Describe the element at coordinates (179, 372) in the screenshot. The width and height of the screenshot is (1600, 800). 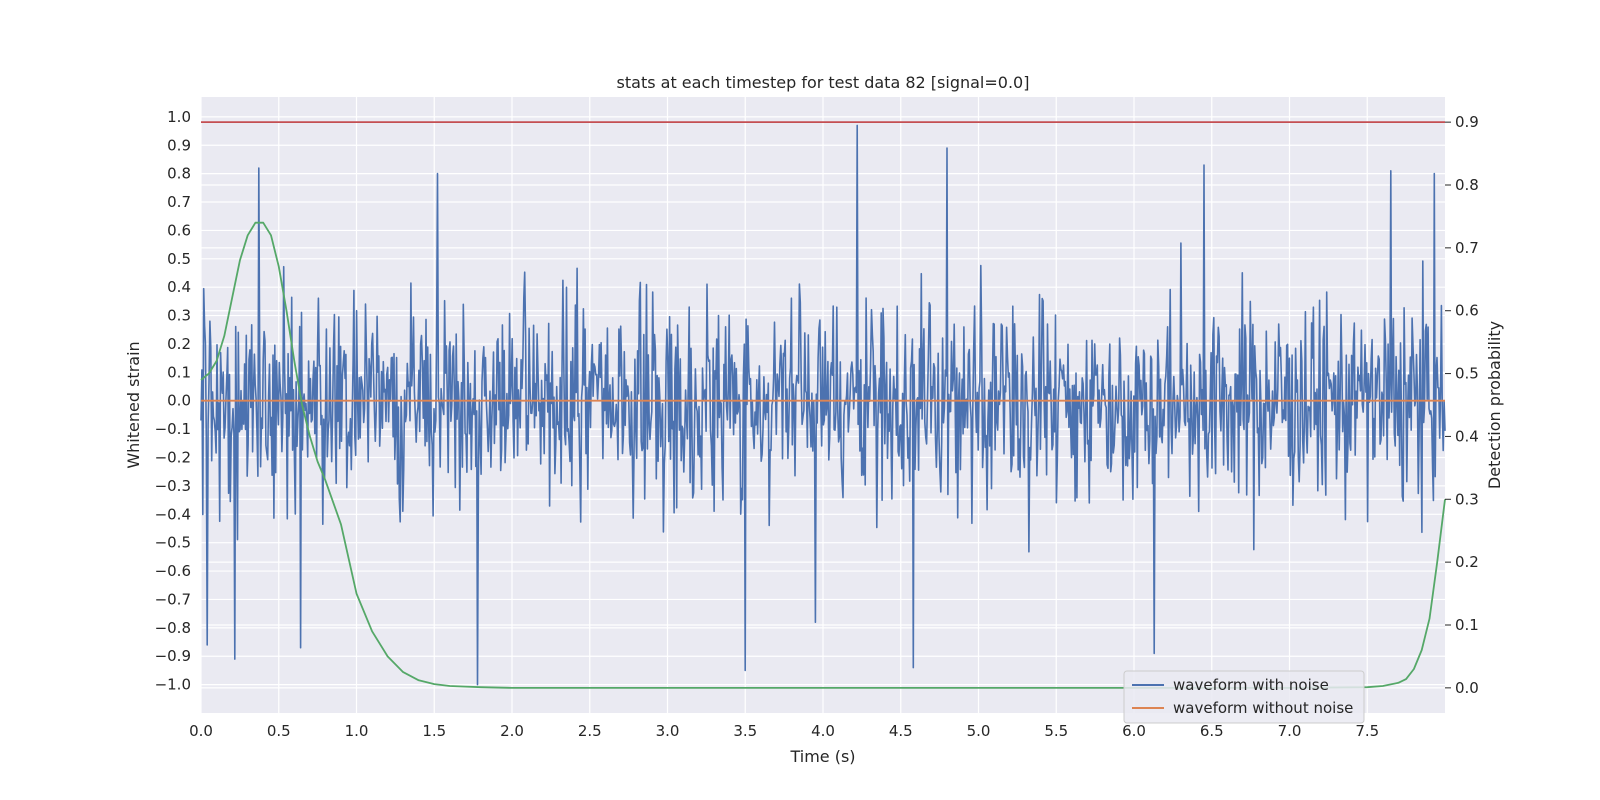
I see `y-tick-label: 0.1` at that location.